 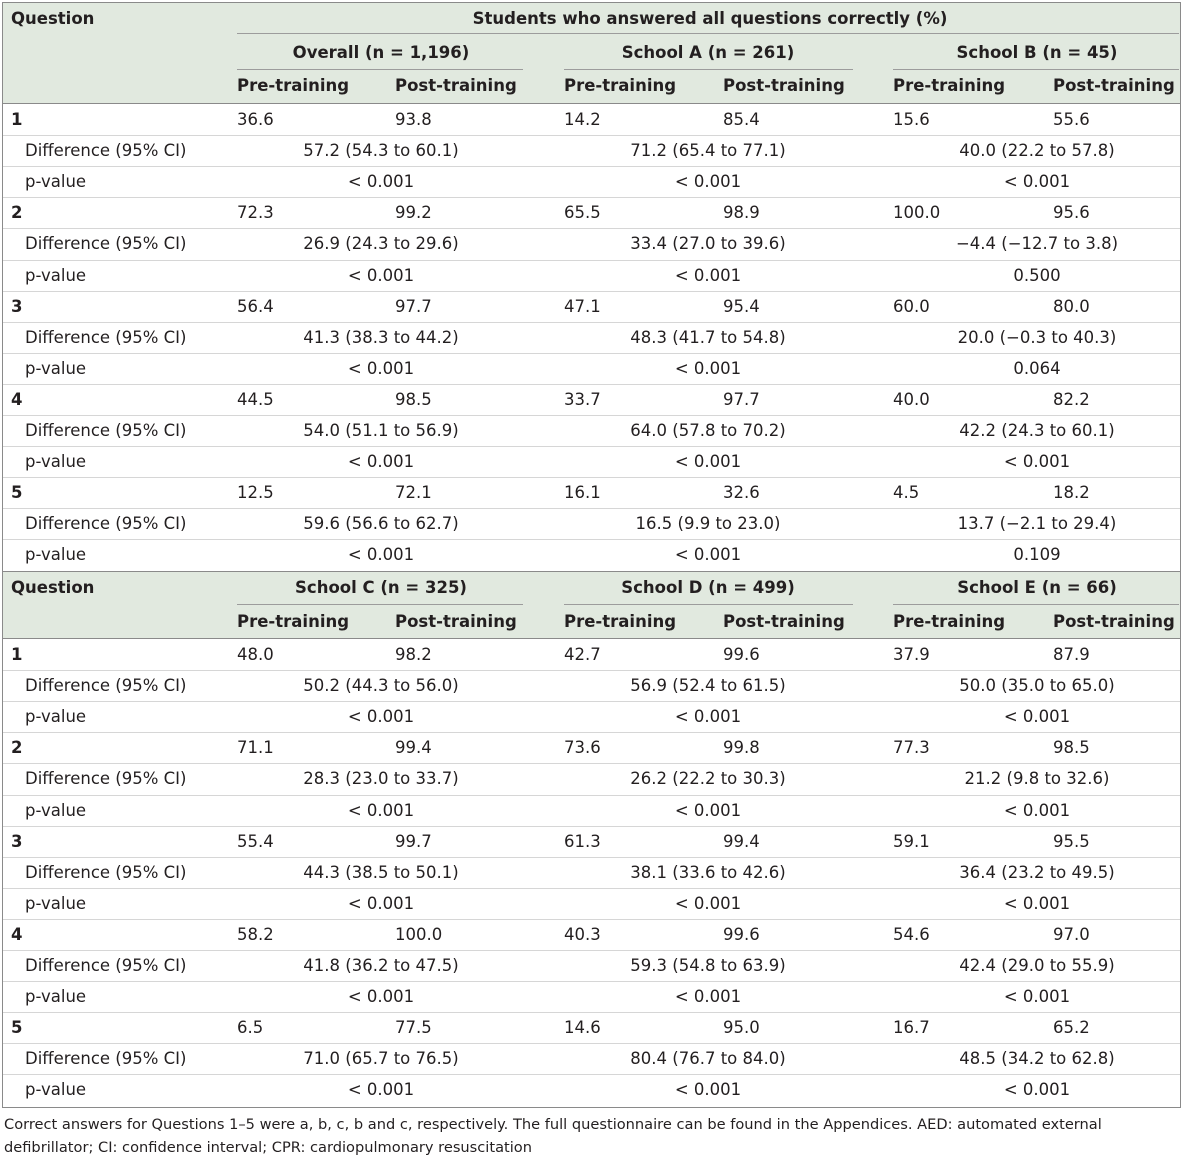 What do you see at coordinates (582, 493) in the screenshot?
I see `pre-value: 16.1` at bounding box center [582, 493].